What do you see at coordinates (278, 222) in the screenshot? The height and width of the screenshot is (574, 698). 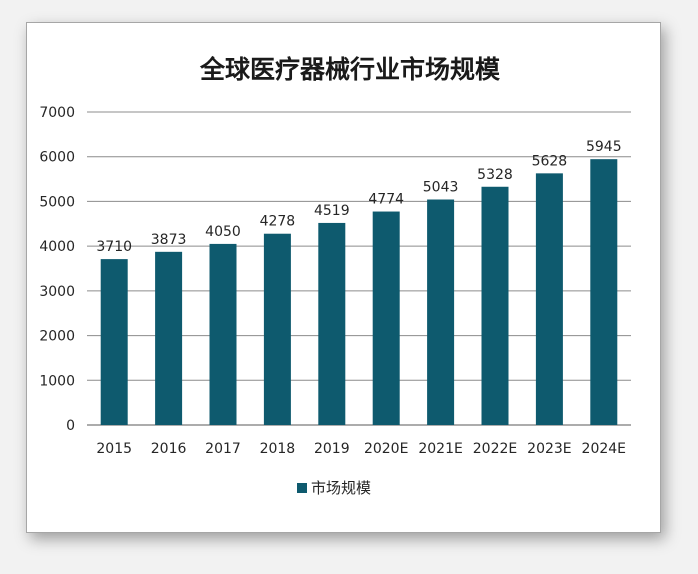 I see `data-label: 4278` at bounding box center [278, 222].